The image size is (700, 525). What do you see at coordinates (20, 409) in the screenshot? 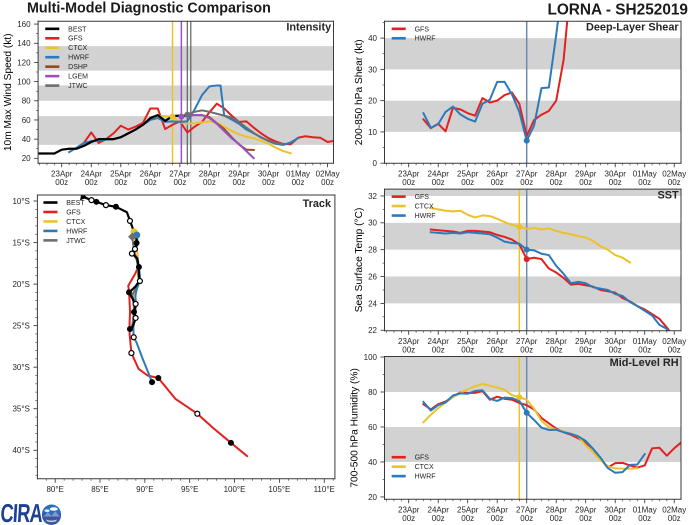
I see `svg-text: 35°S` at bounding box center [20, 409].